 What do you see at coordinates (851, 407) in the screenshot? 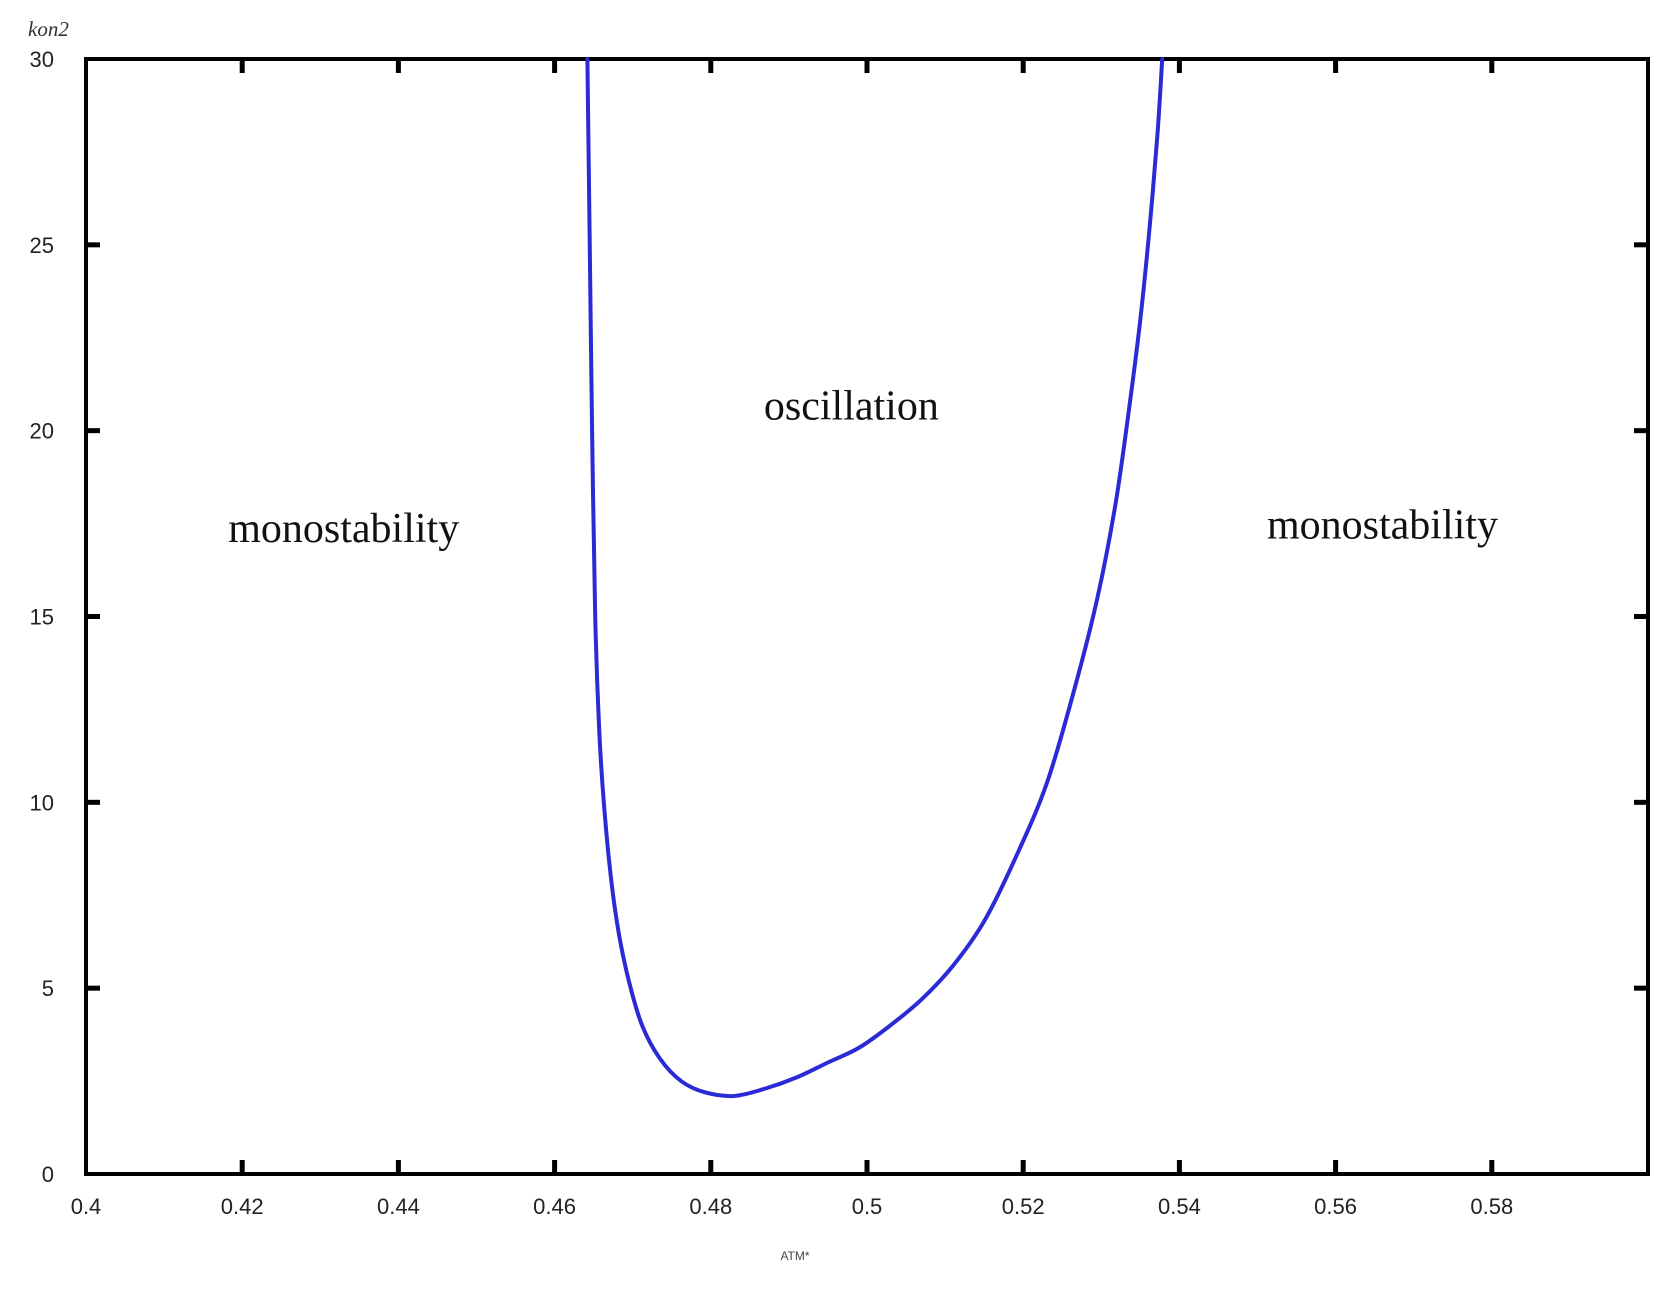
I see `region-annotation: oscillation` at bounding box center [851, 407].